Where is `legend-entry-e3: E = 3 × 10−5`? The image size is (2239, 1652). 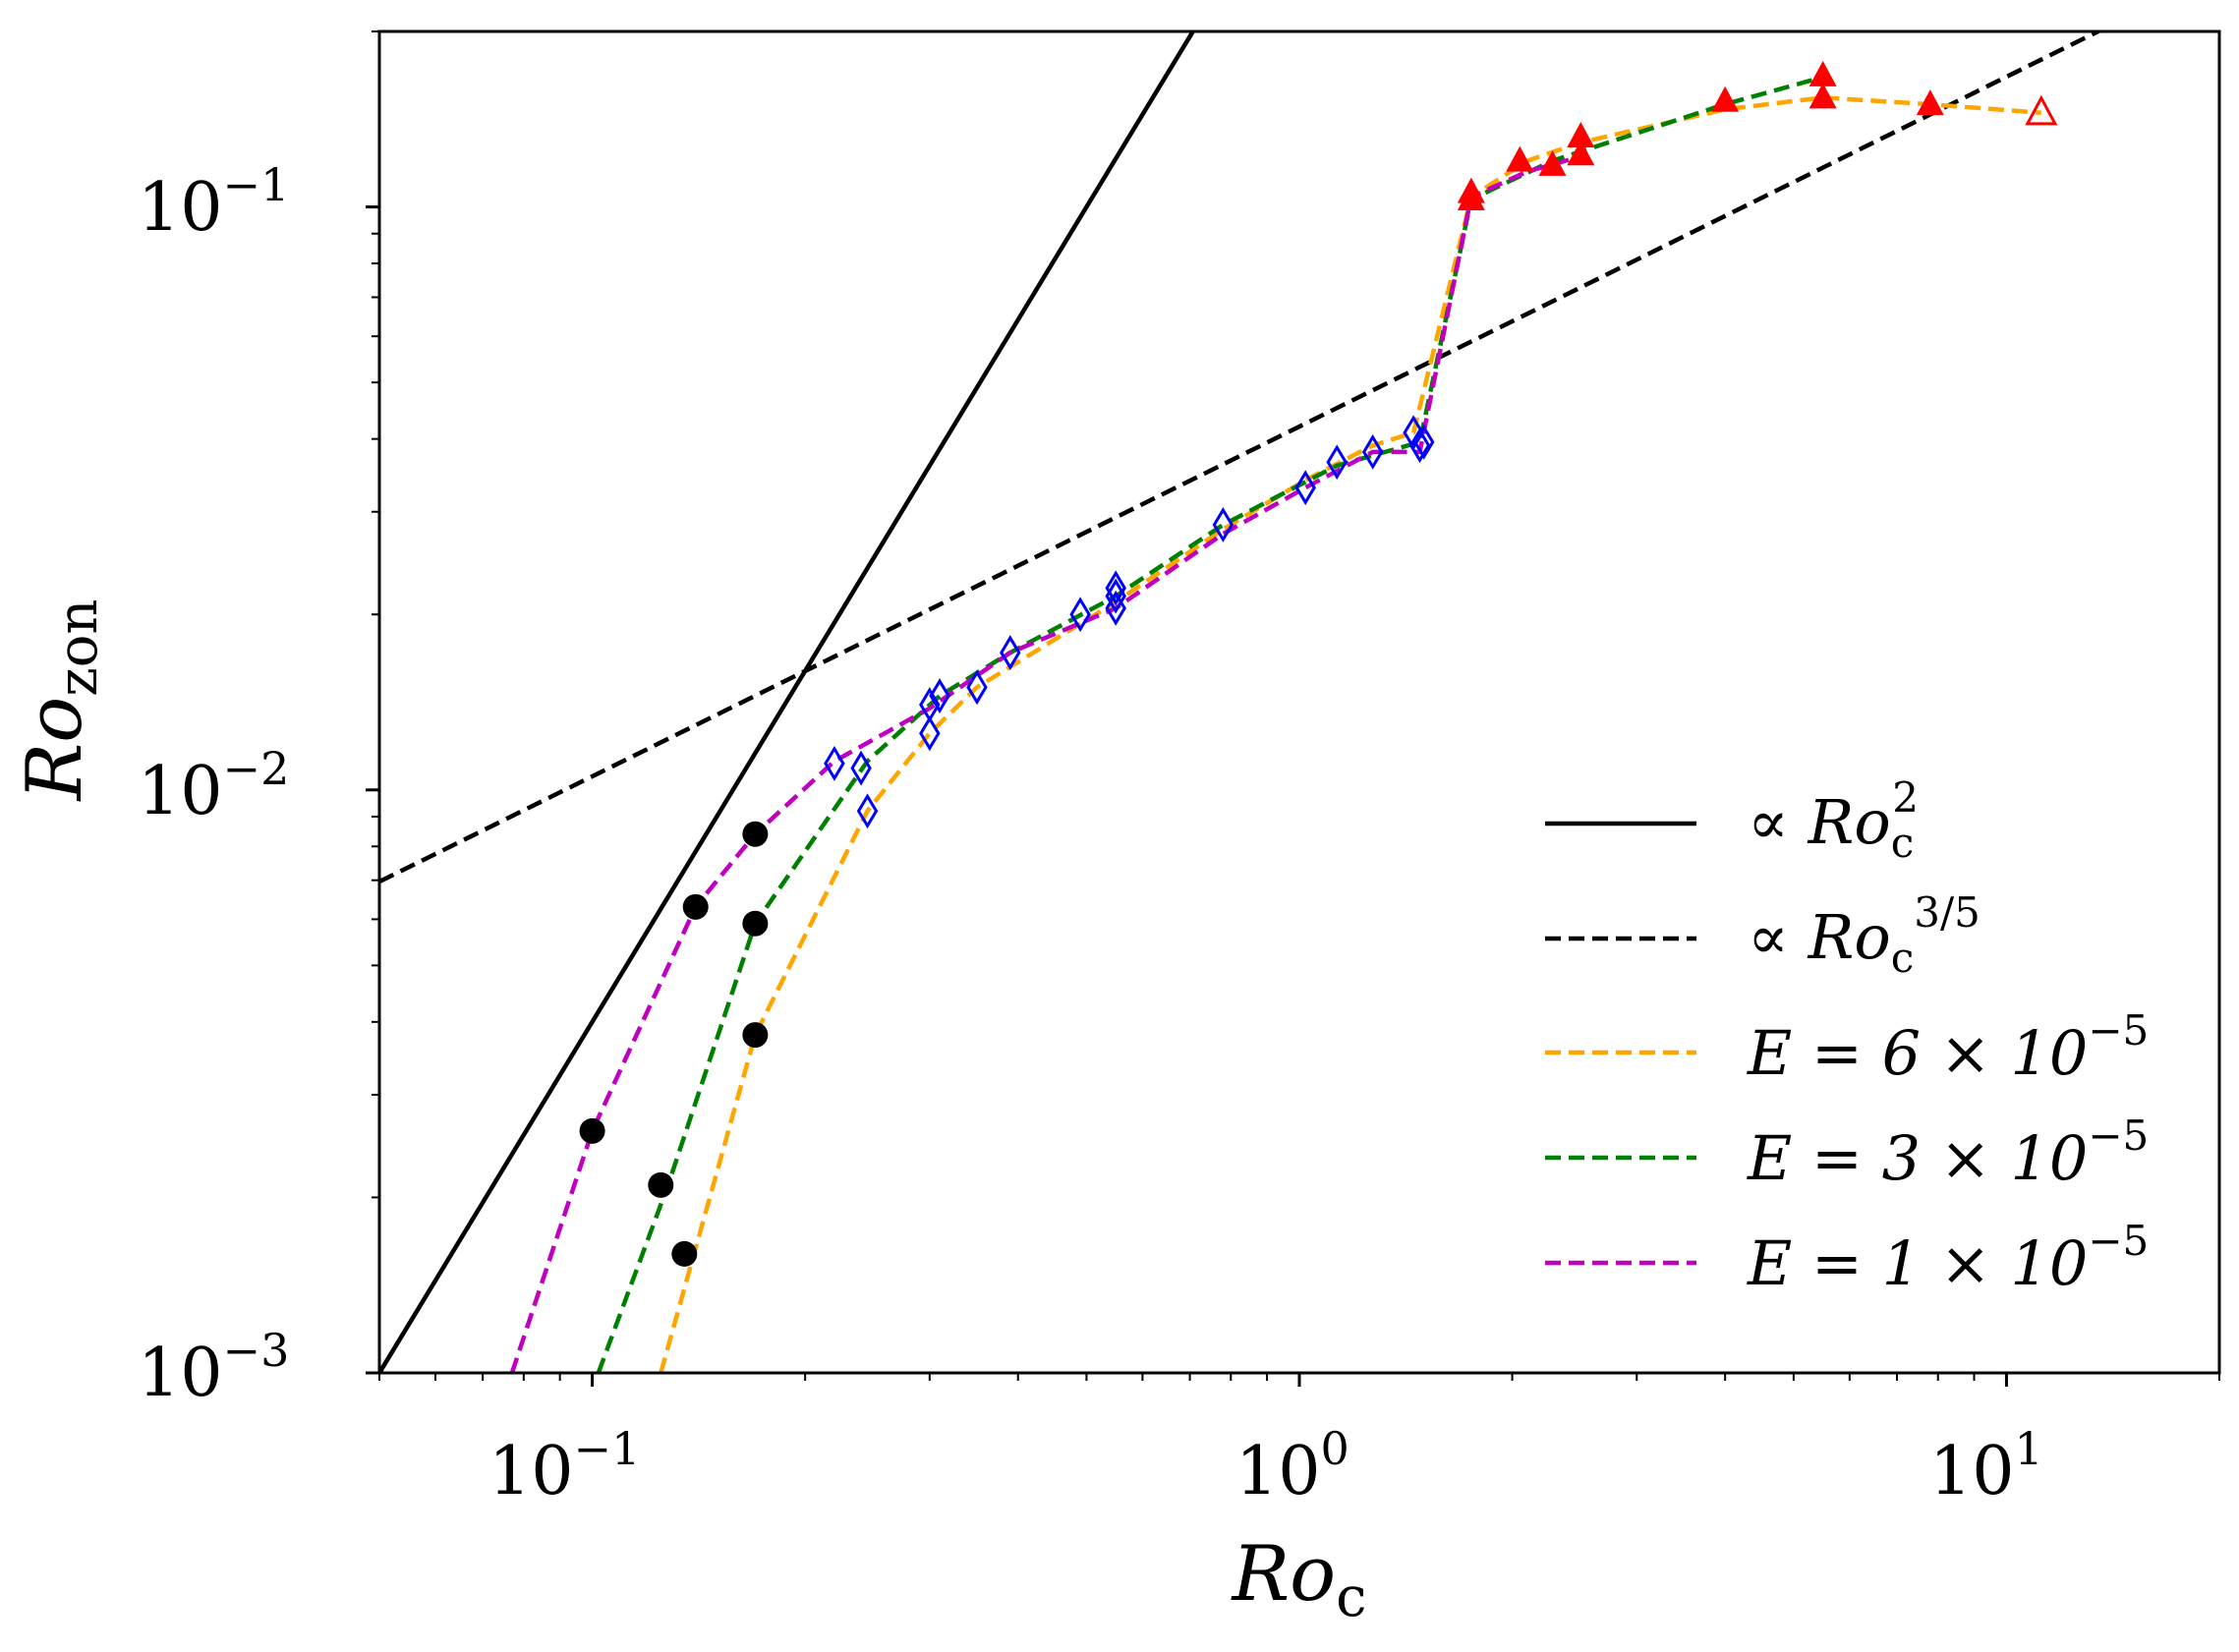 legend-entry-e3: E = 3 × 10−5 is located at coordinates (1847, 1153).